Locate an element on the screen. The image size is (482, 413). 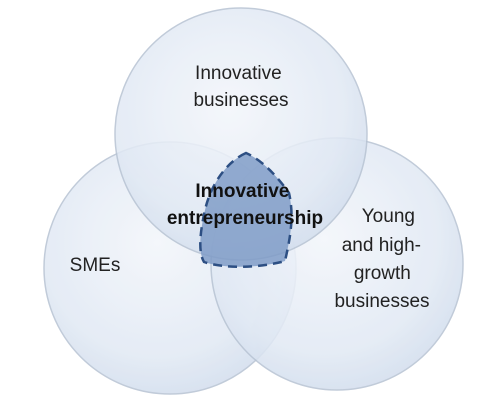
label-smes: SMEs is located at coordinates (95, 265).